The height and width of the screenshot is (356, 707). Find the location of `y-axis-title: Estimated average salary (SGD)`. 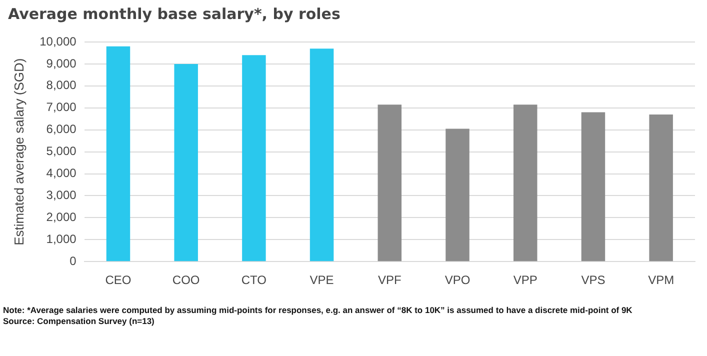

y-axis-title: Estimated average salary (SGD) is located at coordinates (18, 152).